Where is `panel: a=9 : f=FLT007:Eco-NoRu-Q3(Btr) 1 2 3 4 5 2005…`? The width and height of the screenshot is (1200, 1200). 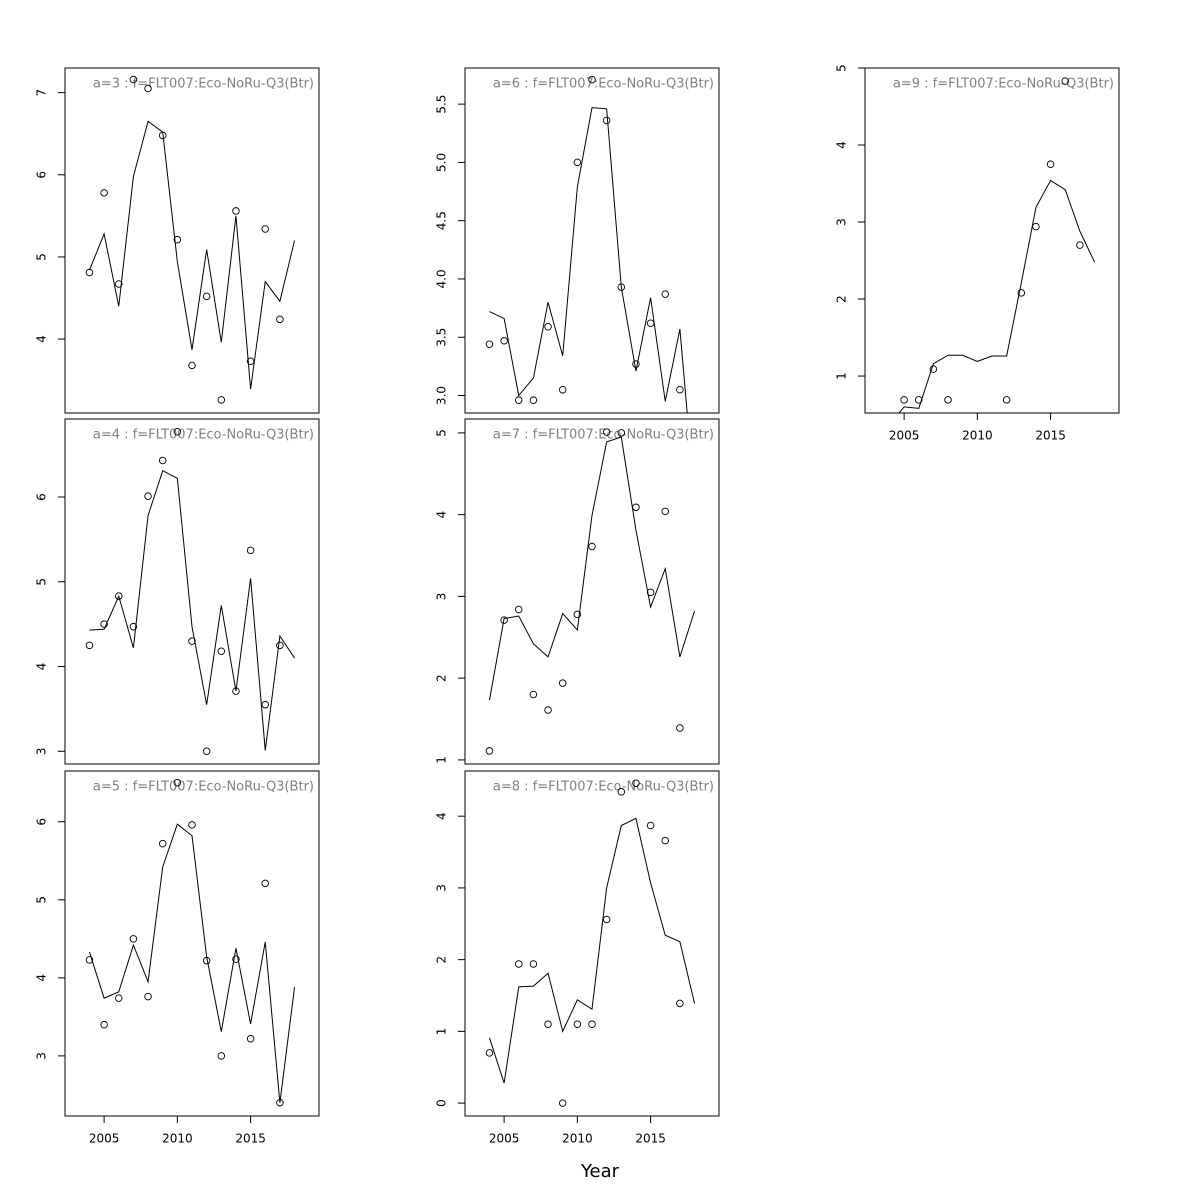
panel: a=9 : f=FLT007:Eco-NoRu-Q3(Btr) 1 2 3 4 5 2005… is located at coordinates (977, 253).